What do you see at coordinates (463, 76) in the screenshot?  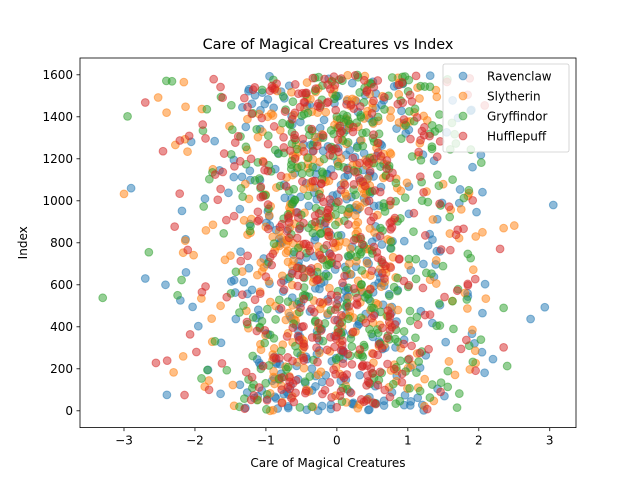 I see `legend-marker-ravenclaw` at bounding box center [463, 76].